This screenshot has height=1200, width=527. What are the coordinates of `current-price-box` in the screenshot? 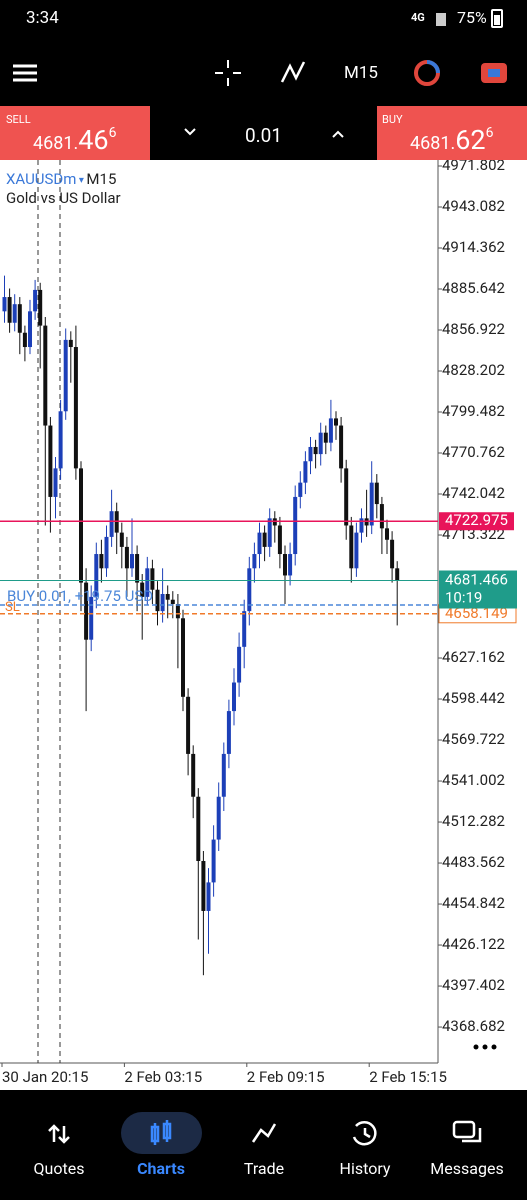 It's located at (478, 589).